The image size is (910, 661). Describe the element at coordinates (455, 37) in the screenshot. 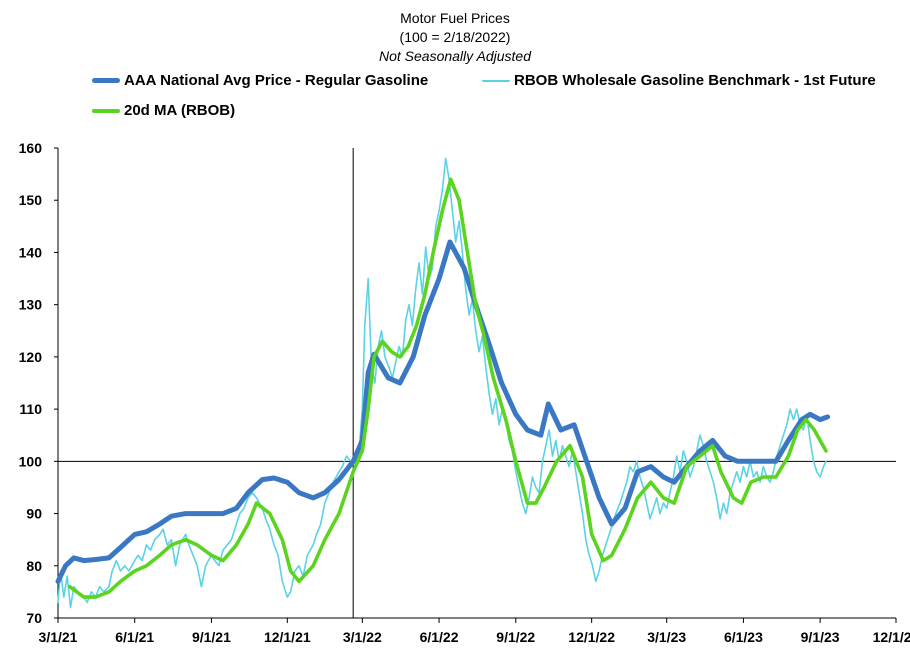

I see `chart-subtitle: (100 = 2/18/2022)` at that location.